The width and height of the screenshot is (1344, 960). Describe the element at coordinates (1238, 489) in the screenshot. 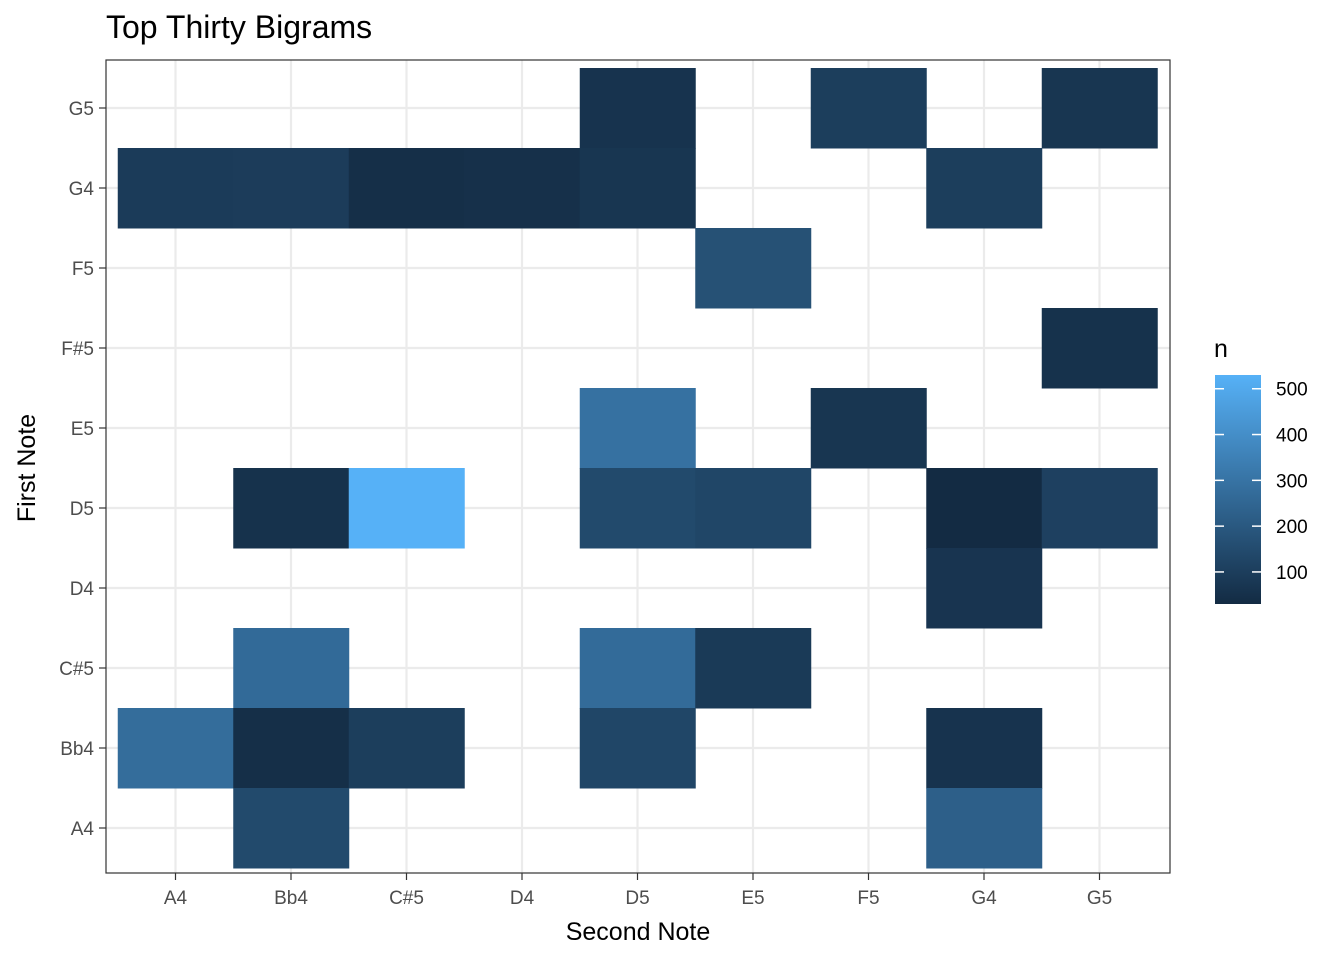

I see `legend-colorbar` at that location.